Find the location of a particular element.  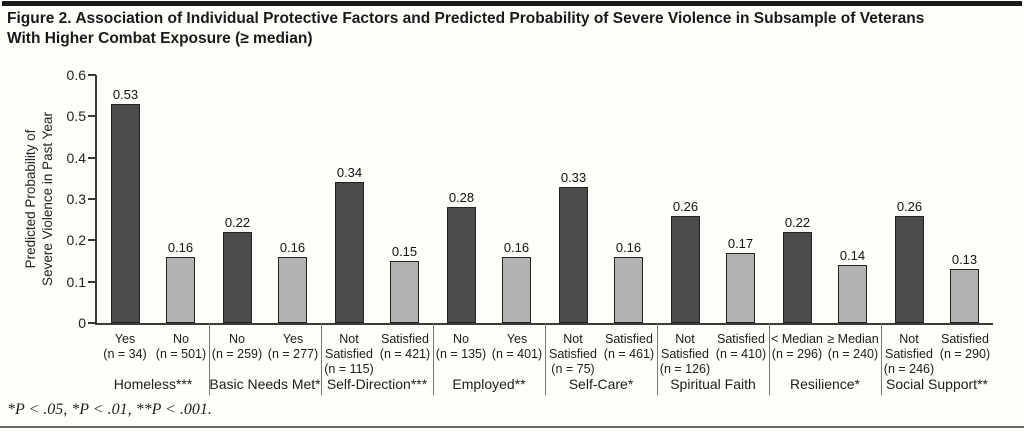

bar-tick-labels: No (n = 135) Yes (n = 401) is located at coordinates (489, 347).